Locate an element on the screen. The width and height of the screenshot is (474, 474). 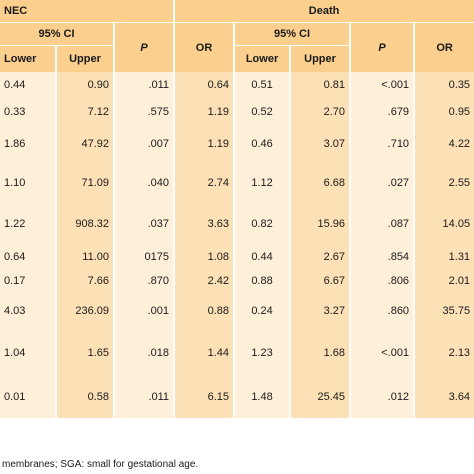
death-p-cell: .679 is located at coordinates (382, 112).